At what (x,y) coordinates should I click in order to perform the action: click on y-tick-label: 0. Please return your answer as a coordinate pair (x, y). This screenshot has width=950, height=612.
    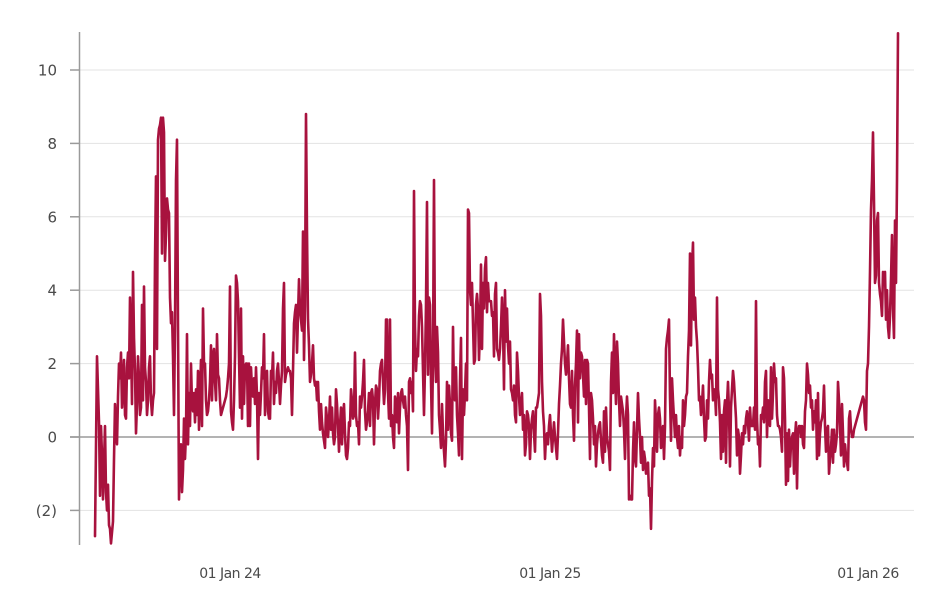
    Looking at the image, I should click on (52, 438).